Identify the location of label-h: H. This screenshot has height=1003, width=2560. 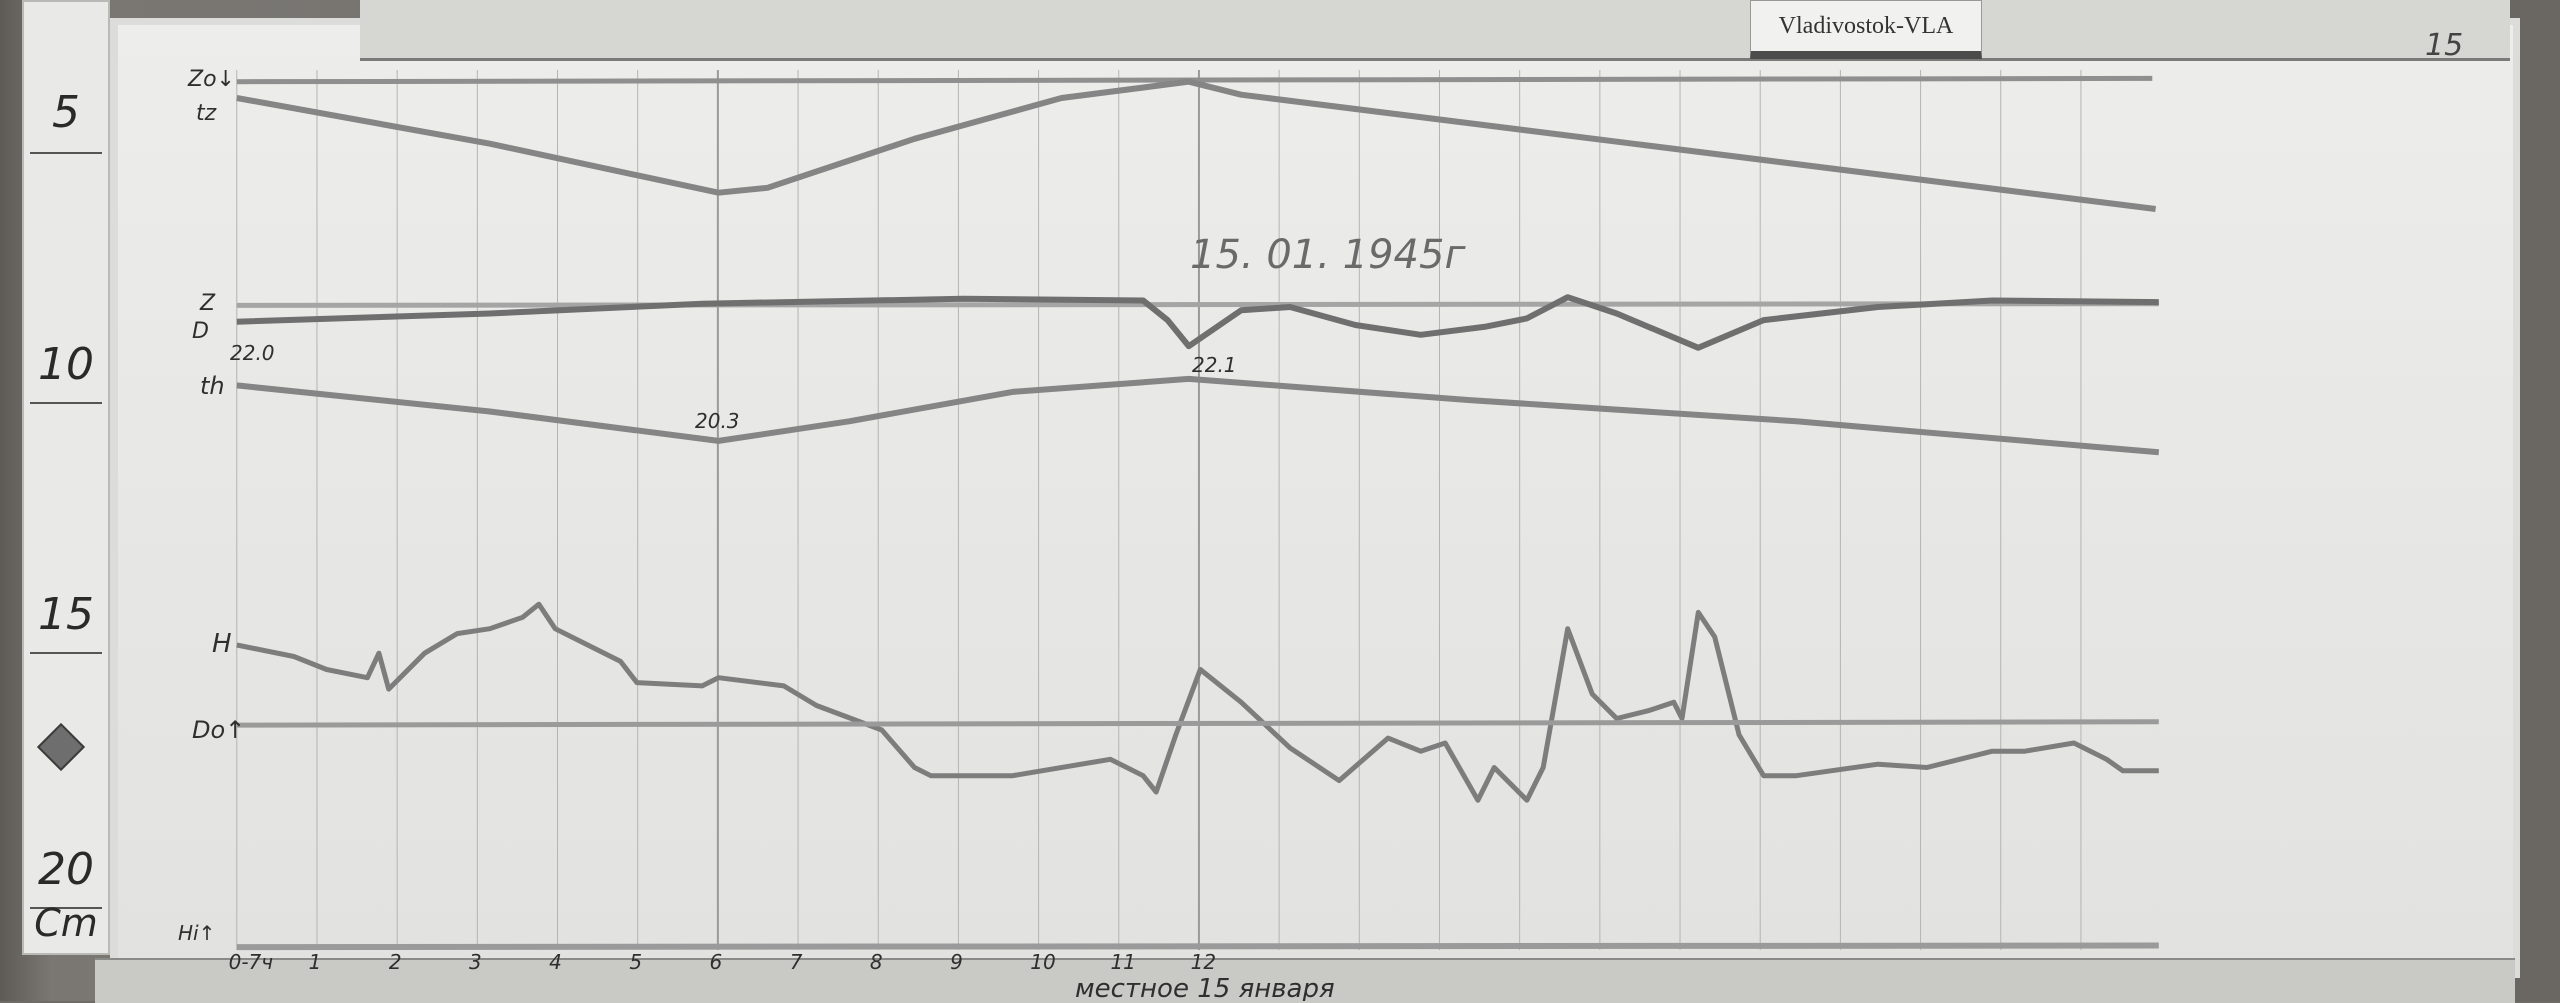
(222, 644).